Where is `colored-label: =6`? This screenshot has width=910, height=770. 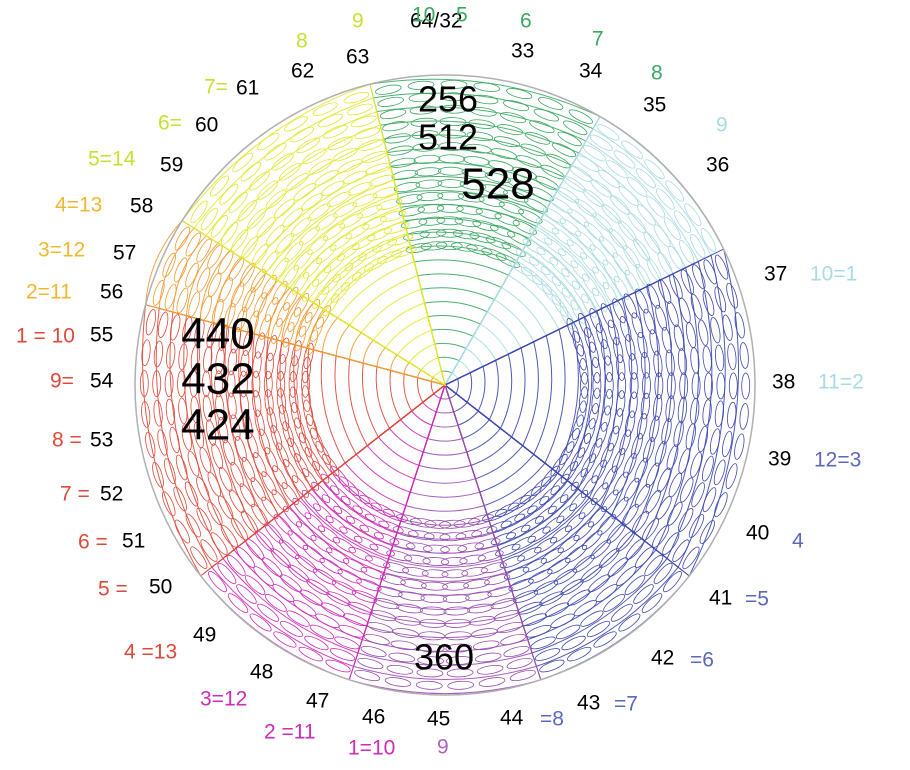
colored-label: =6 is located at coordinates (702, 660).